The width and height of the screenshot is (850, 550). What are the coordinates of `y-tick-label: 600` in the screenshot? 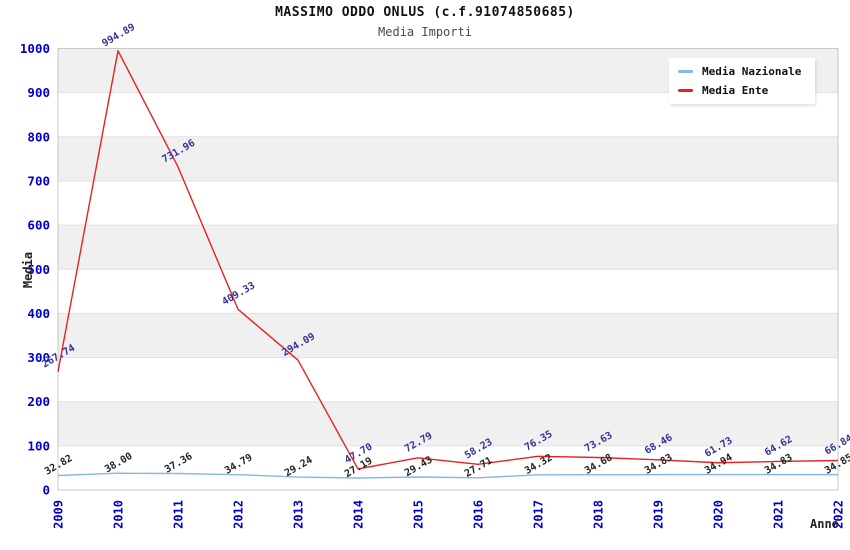 It's located at (38, 225).